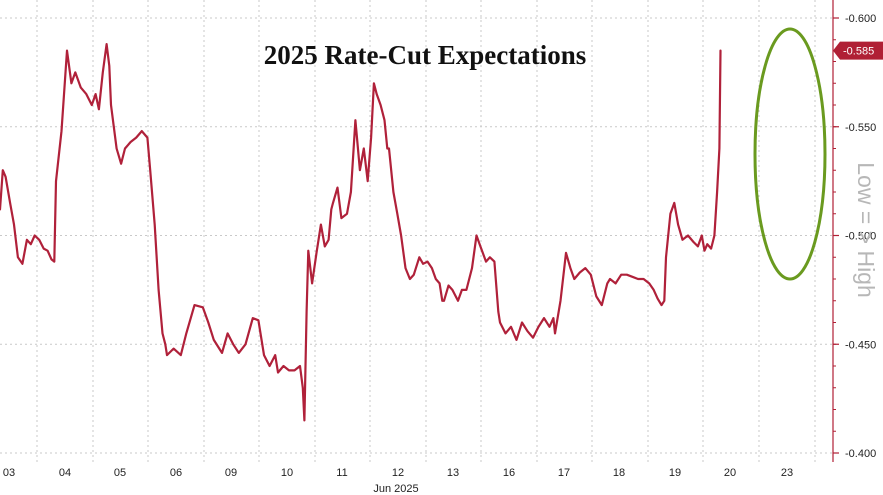 This screenshot has height=495, width=883. I want to click on y-tick-label: -0.500, so click(860, 237).